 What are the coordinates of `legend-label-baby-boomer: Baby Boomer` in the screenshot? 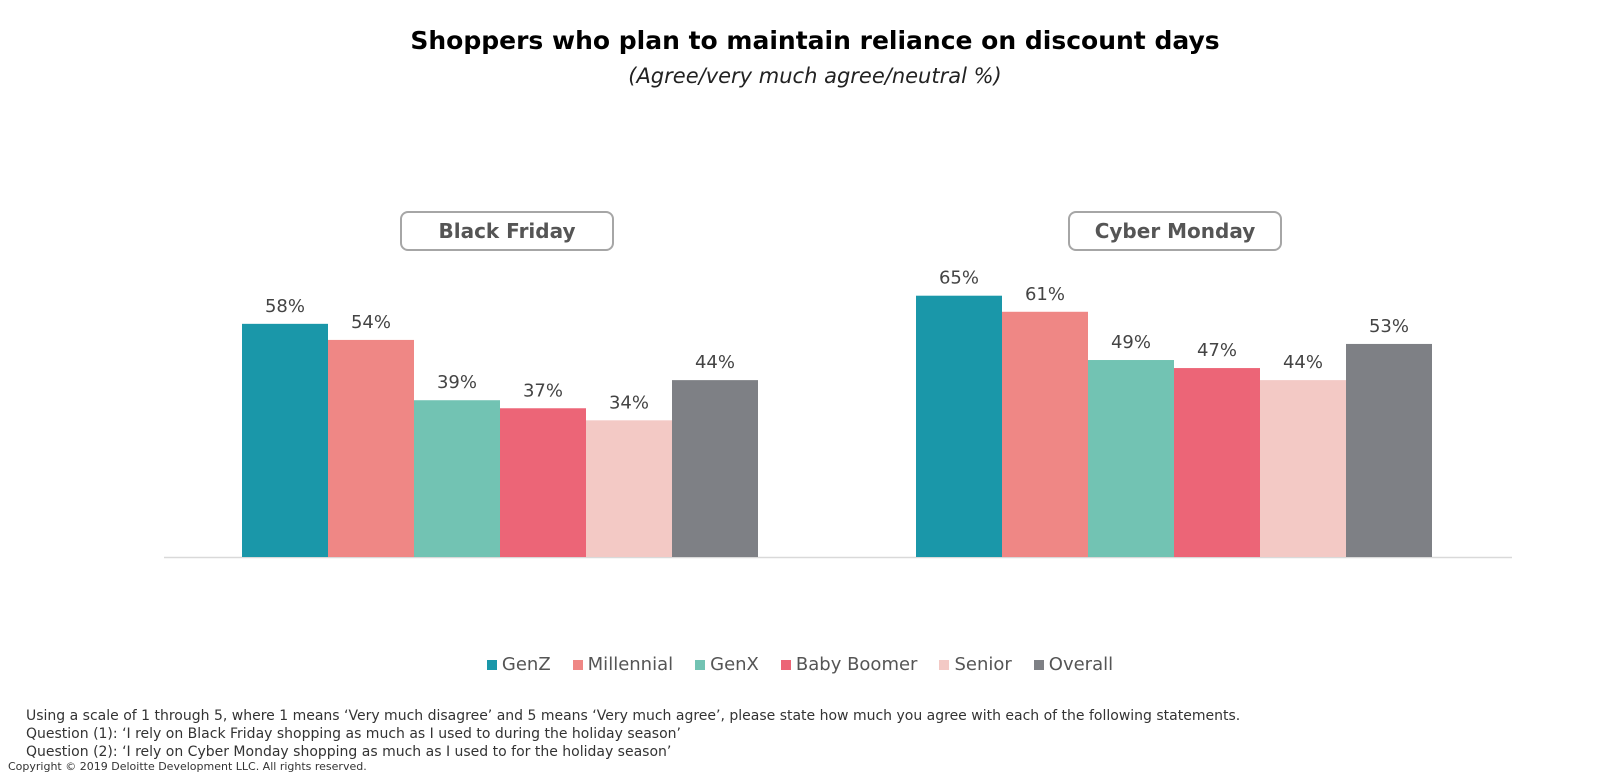 It's located at (856, 664).